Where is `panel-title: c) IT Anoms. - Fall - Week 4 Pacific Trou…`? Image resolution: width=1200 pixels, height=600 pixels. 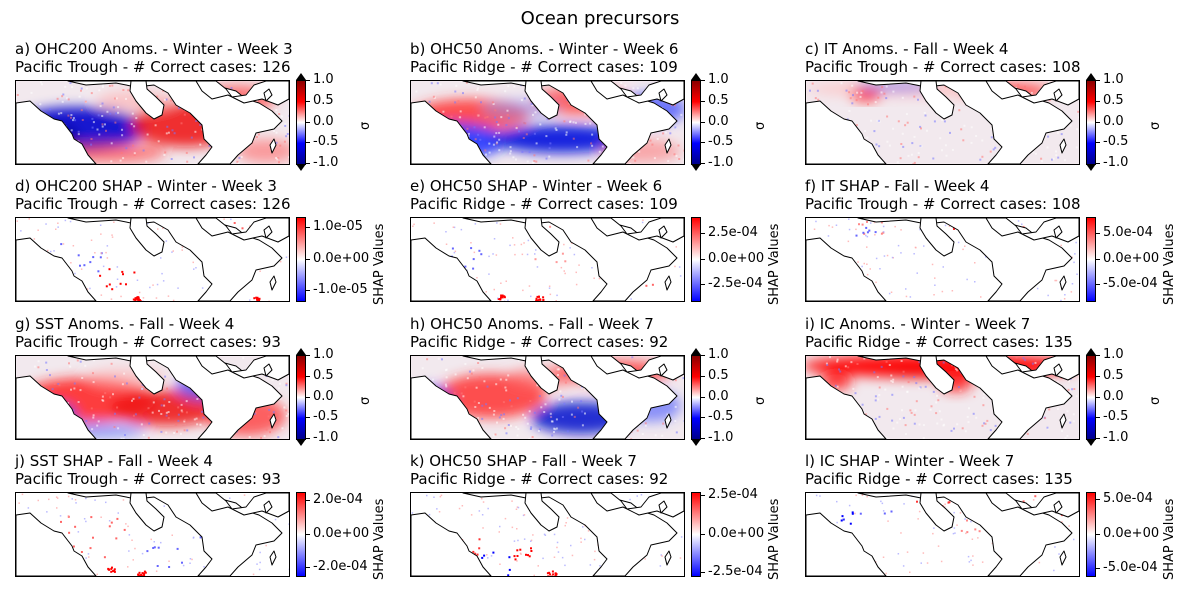 panel-title: c) IT Anoms. - Fall - Week 4 Pacific Trou… is located at coordinates (943, 58).